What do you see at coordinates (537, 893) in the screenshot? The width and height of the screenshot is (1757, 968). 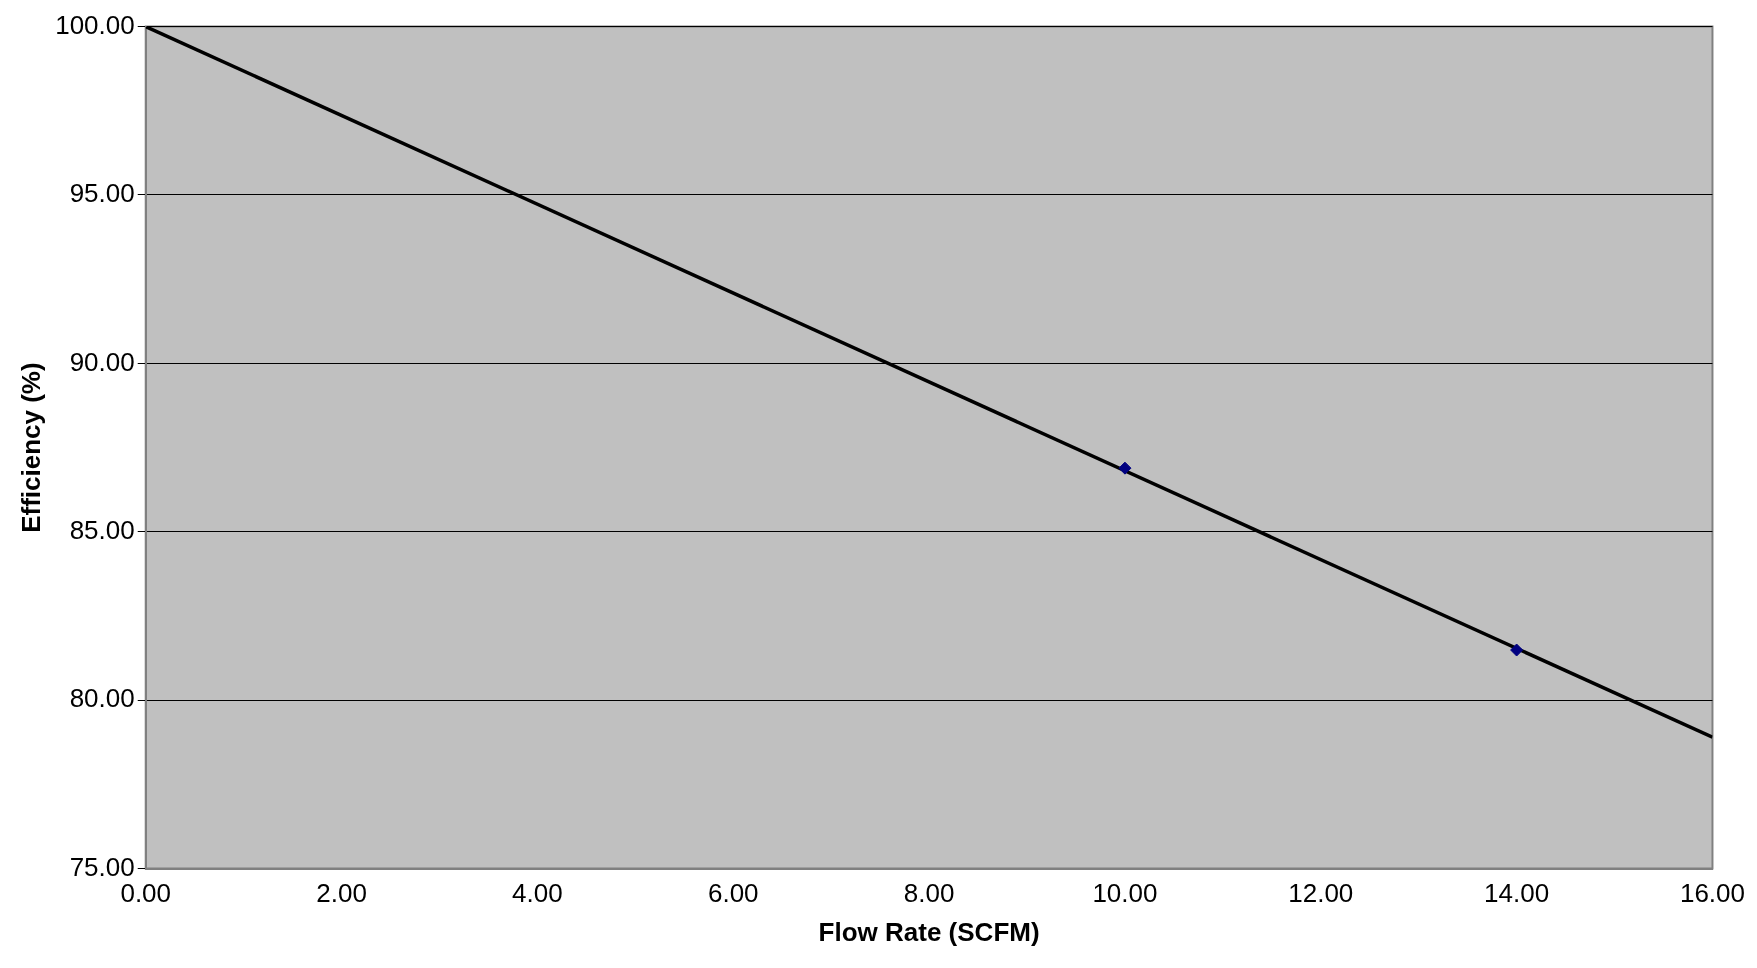 I see `x-tick-label: 4.00` at bounding box center [537, 893].